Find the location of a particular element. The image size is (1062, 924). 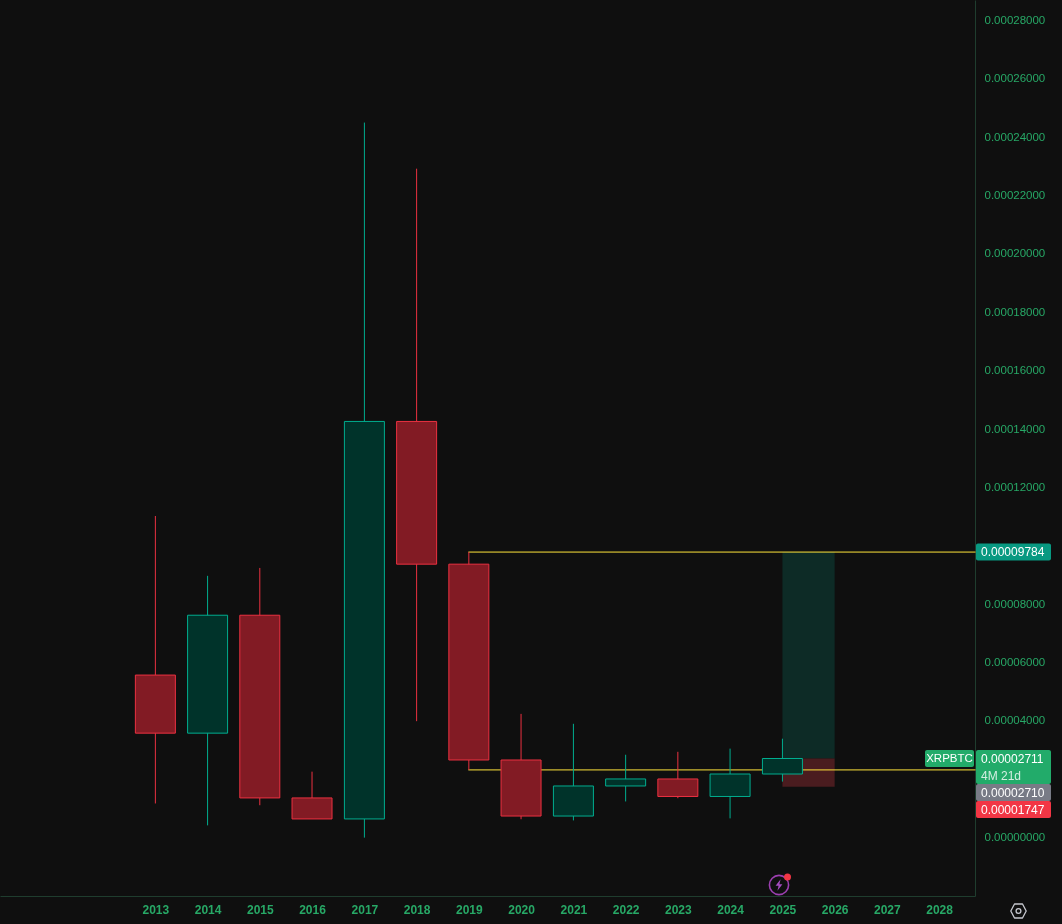

x-tick-label: 2016 is located at coordinates (313, 909).